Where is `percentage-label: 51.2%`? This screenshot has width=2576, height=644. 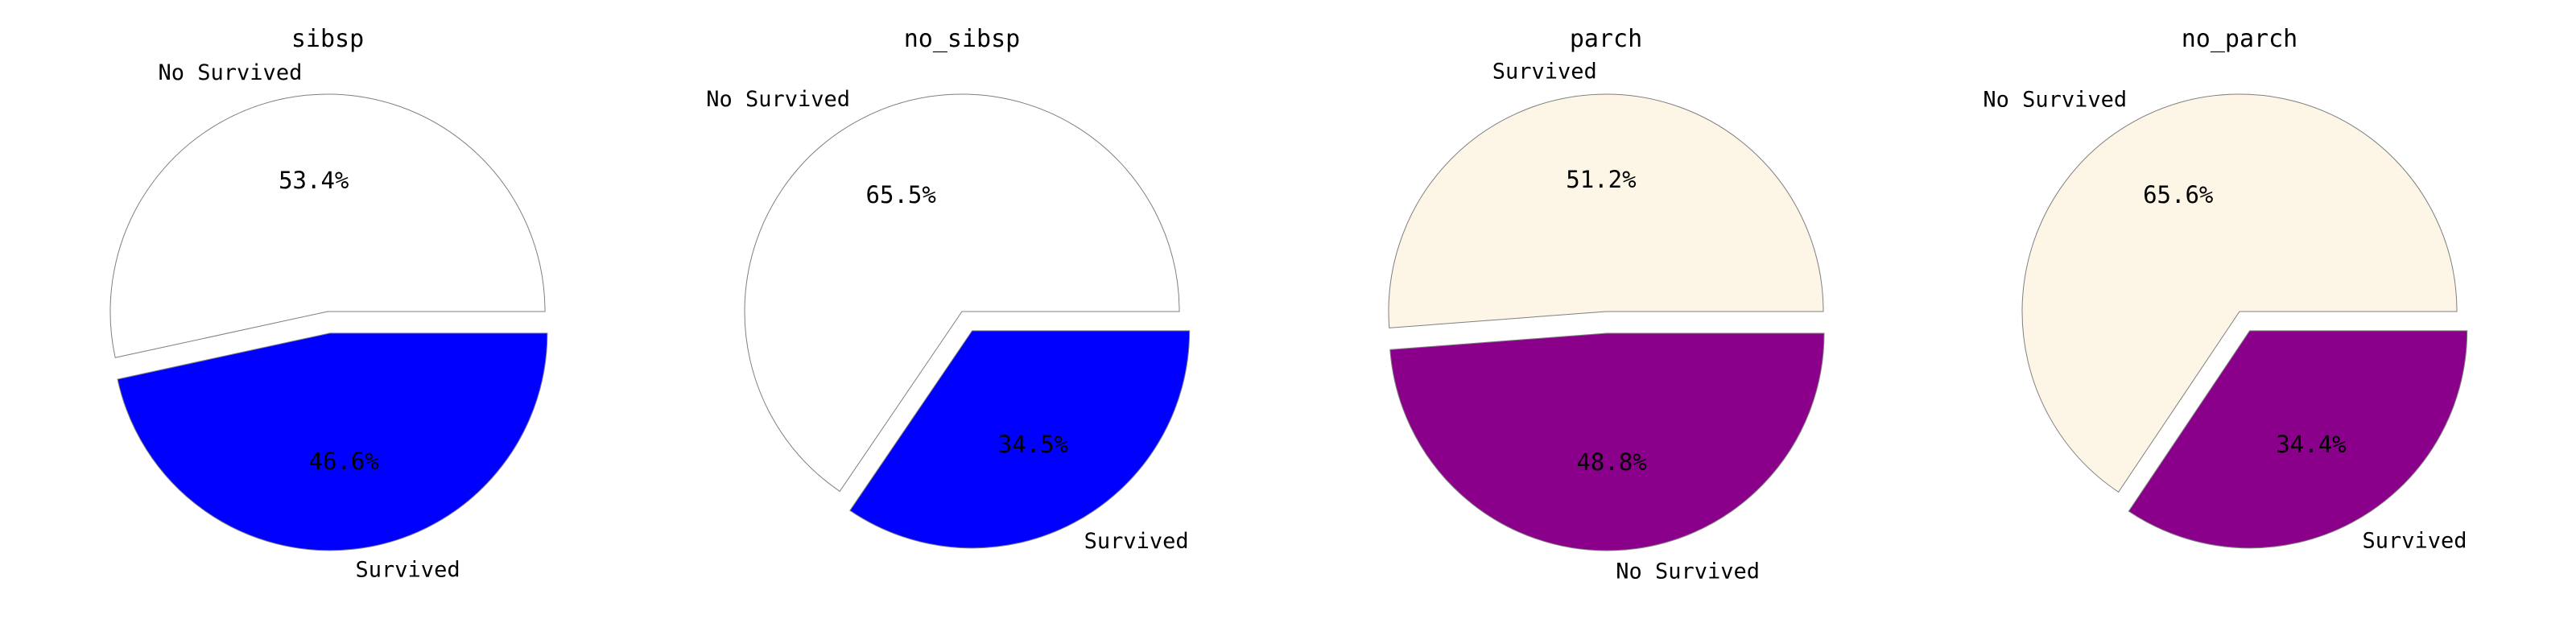 percentage-label: 51.2% is located at coordinates (1601, 179).